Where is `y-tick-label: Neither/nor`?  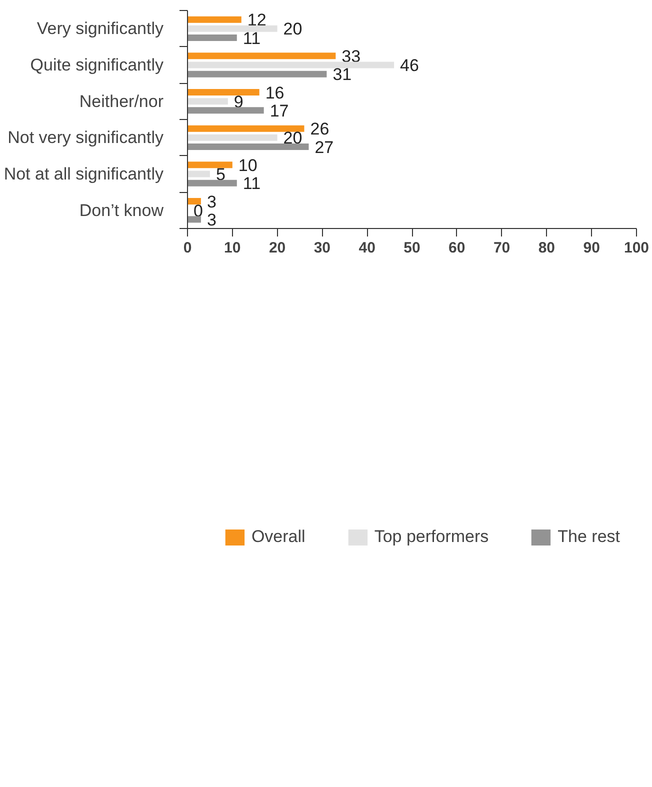 y-tick-label: Neither/nor is located at coordinates (121, 101).